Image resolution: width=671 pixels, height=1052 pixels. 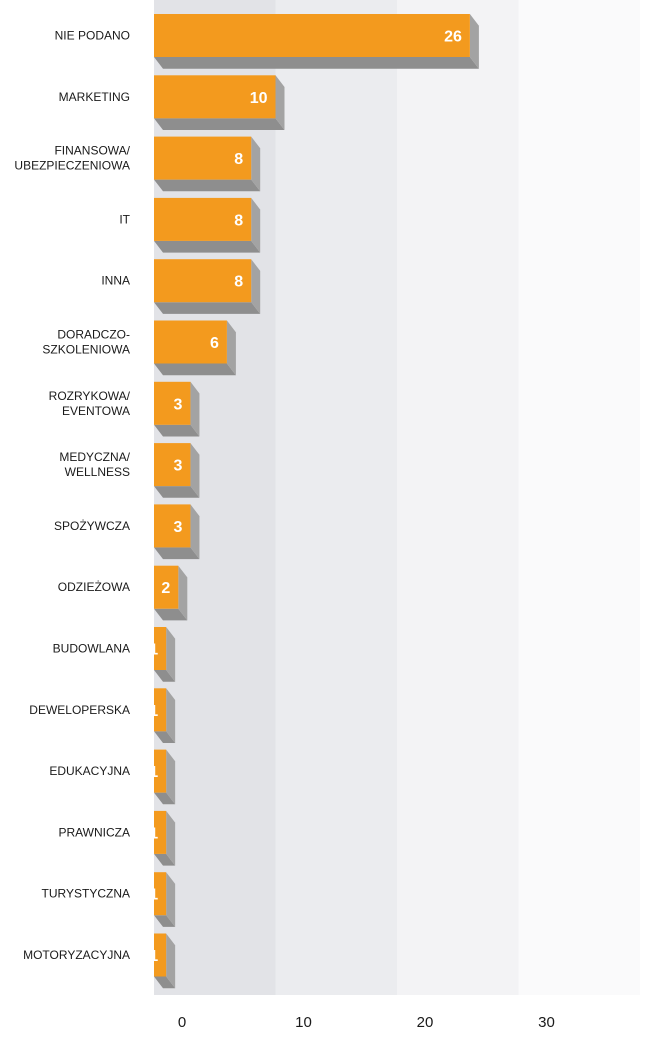 What do you see at coordinates (92, 36) in the screenshot?
I see `category-label: NIE PODANO` at bounding box center [92, 36].